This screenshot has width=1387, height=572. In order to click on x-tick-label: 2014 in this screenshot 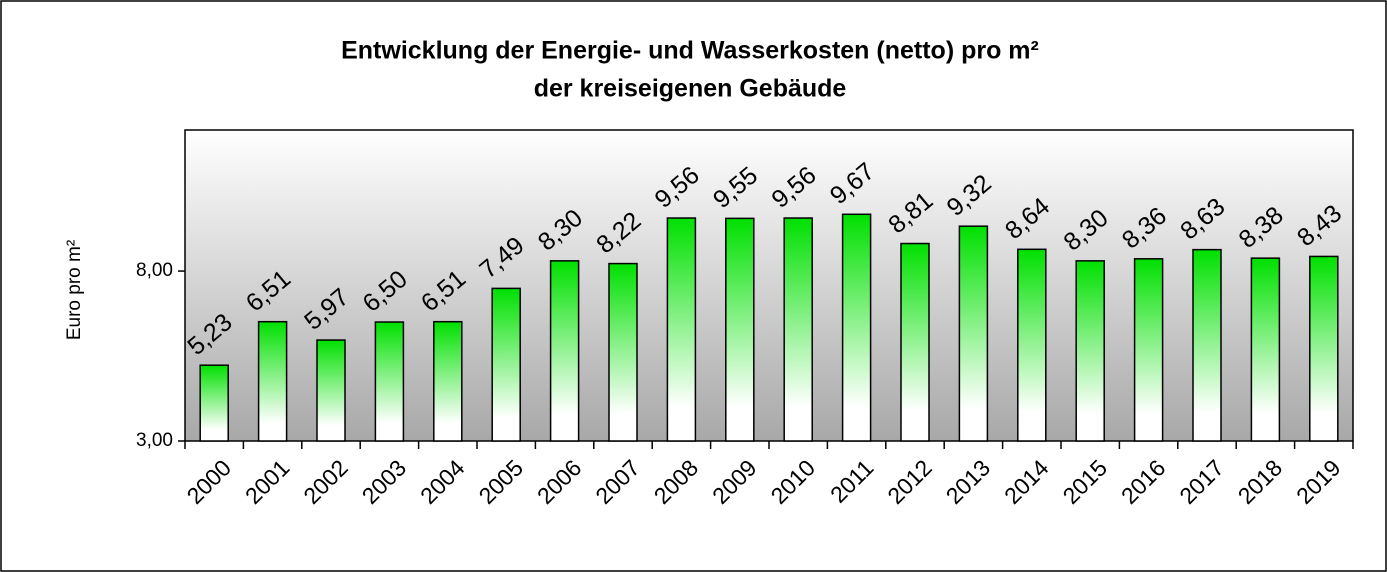, I will do `click(1026, 481)`.